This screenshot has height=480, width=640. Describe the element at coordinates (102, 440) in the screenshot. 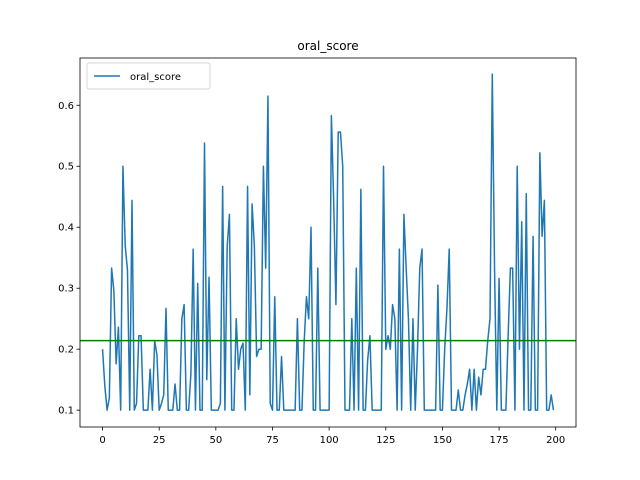

I see `x-tick-label: 0` at that location.